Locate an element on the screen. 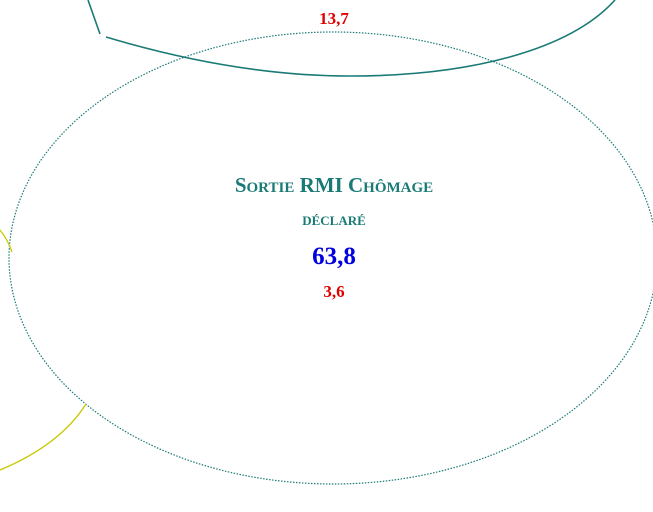 This screenshot has height=512, width=653. node-sub-value: 3,6 is located at coordinates (333, 291).